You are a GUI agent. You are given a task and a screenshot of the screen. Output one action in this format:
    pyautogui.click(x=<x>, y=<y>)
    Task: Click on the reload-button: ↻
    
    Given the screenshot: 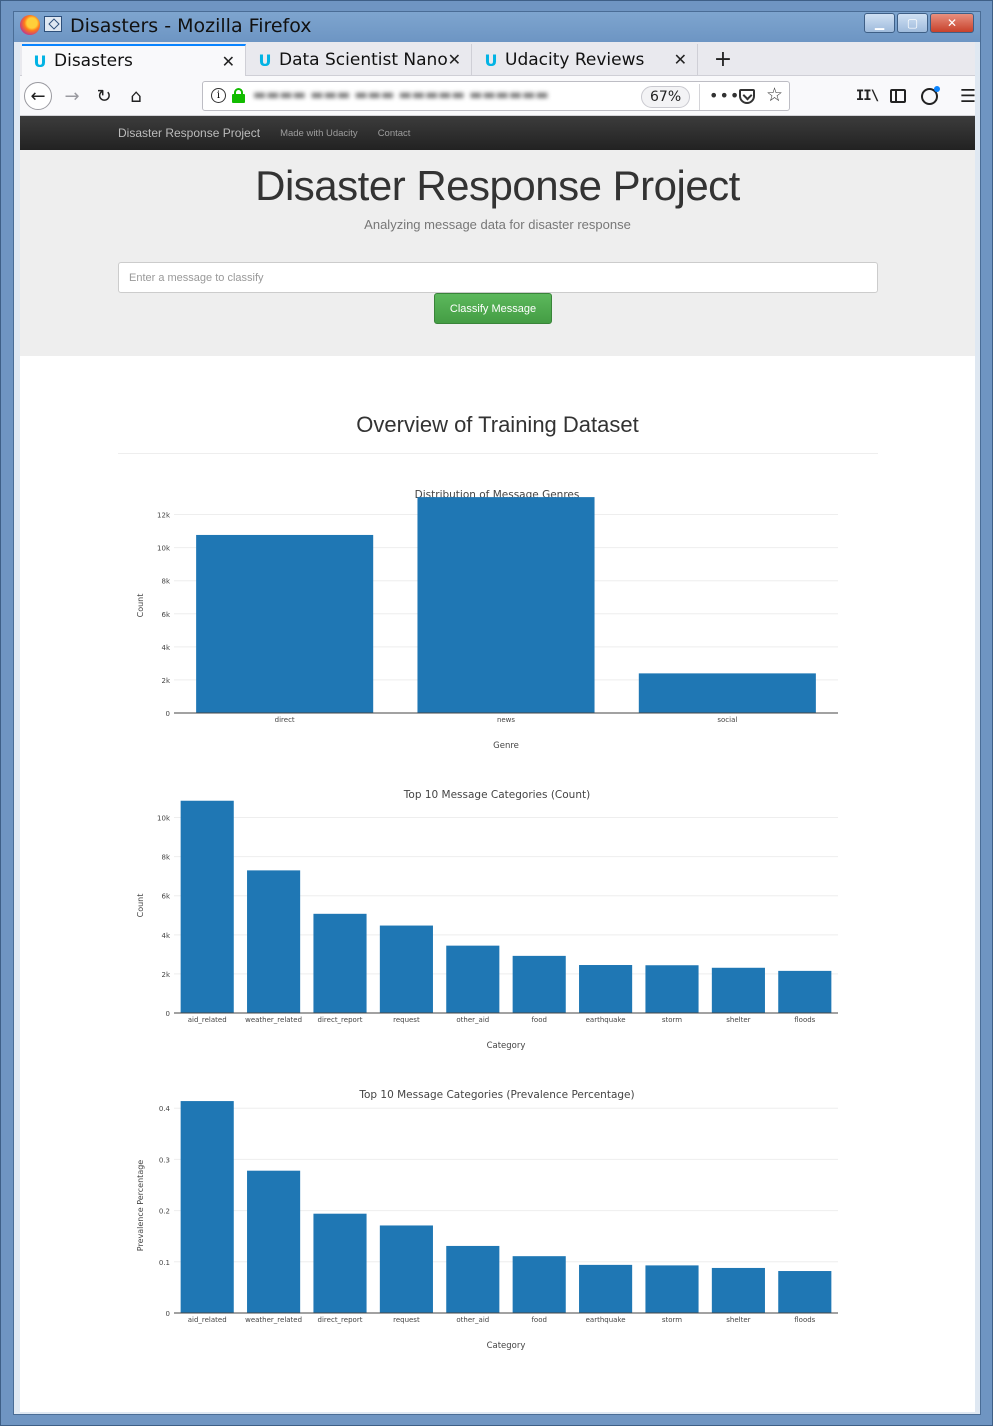 What is the action you would take?
    pyautogui.click(x=104, y=96)
    